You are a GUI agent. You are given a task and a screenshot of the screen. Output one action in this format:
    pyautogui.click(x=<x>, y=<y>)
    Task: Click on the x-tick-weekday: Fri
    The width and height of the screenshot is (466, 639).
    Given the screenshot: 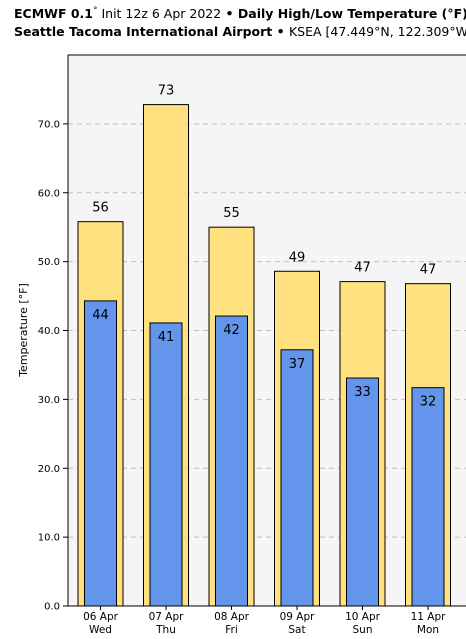 What is the action you would take?
    pyautogui.click(x=231, y=630)
    